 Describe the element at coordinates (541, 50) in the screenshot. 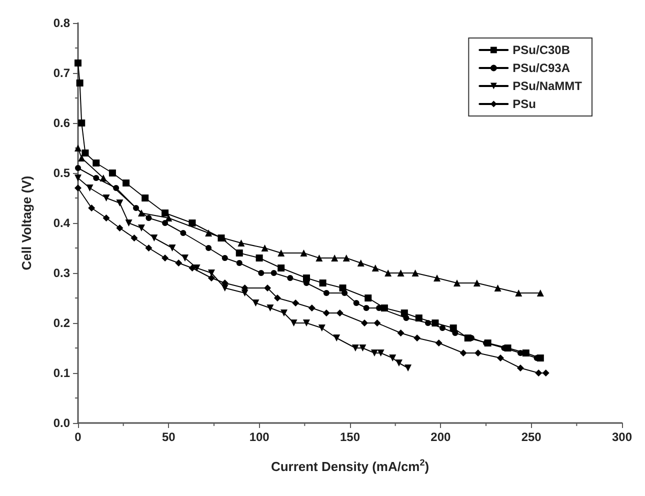

I see `legend-label: PSu/C30B` at that location.